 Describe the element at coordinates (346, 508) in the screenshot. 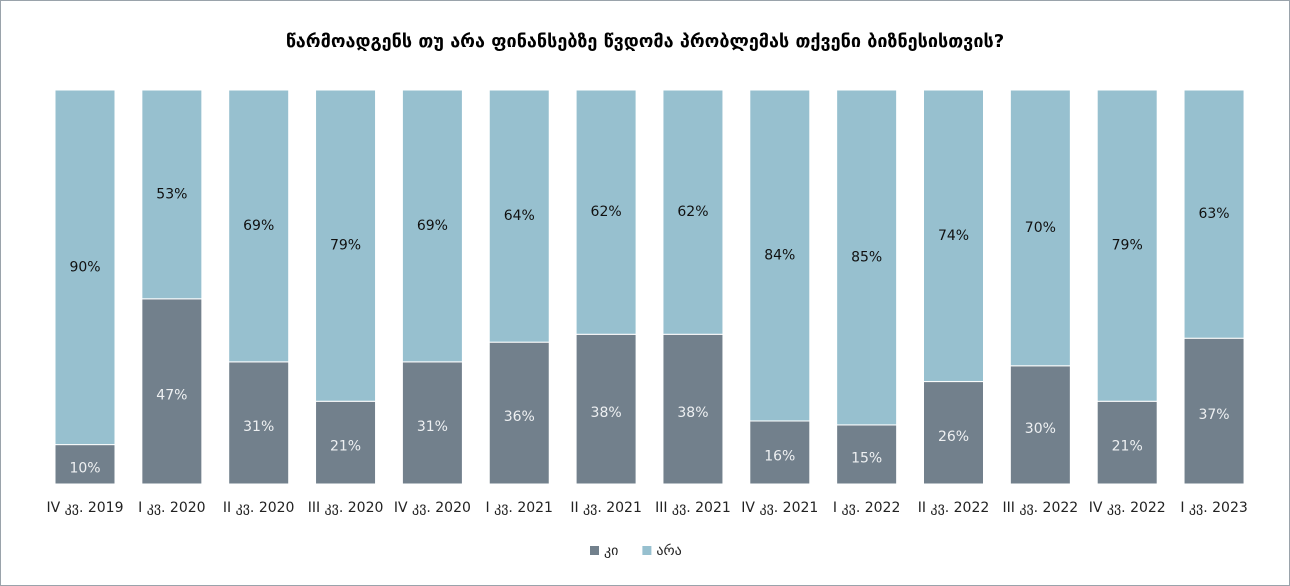

I see `x-tick-label: III კვ. 2020` at that location.